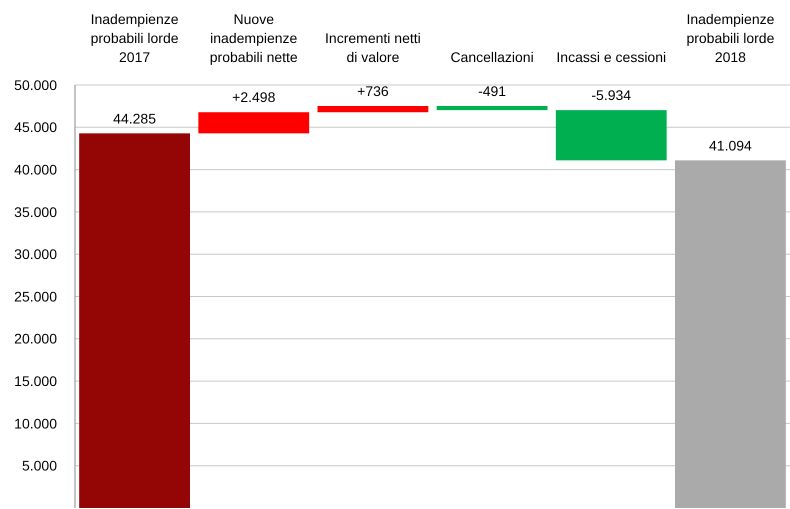 The width and height of the screenshot is (790, 509). Describe the element at coordinates (134, 118) in the screenshot. I see `data-label: 44.285` at that location.